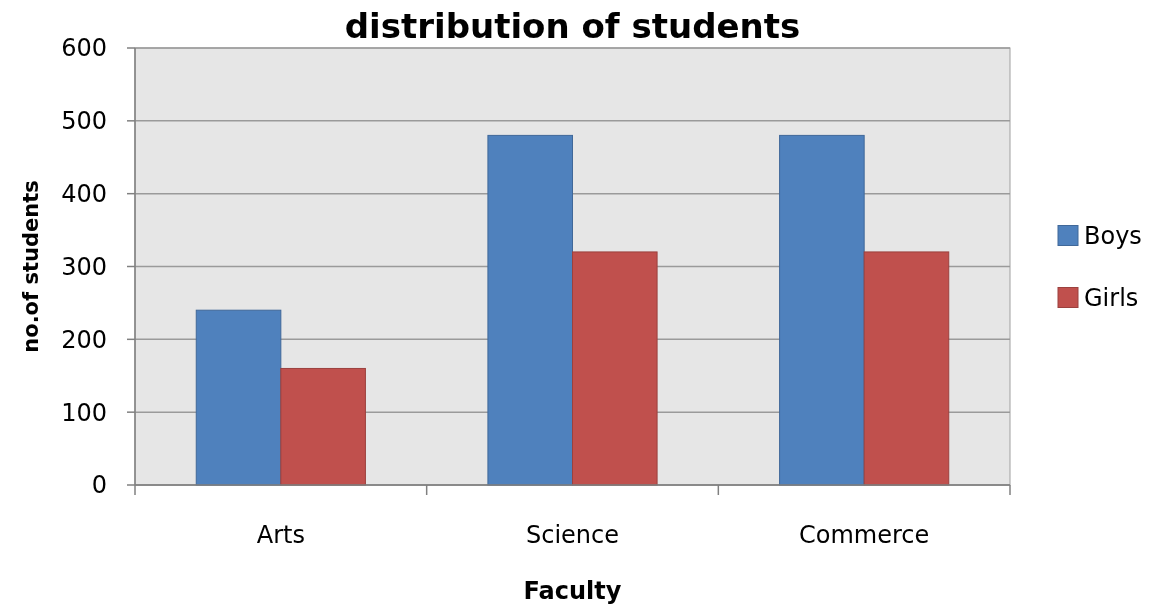 The height and width of the screenshot is (611, 1168). I want to click on x-tick-label: Arts, so click(280, 535).